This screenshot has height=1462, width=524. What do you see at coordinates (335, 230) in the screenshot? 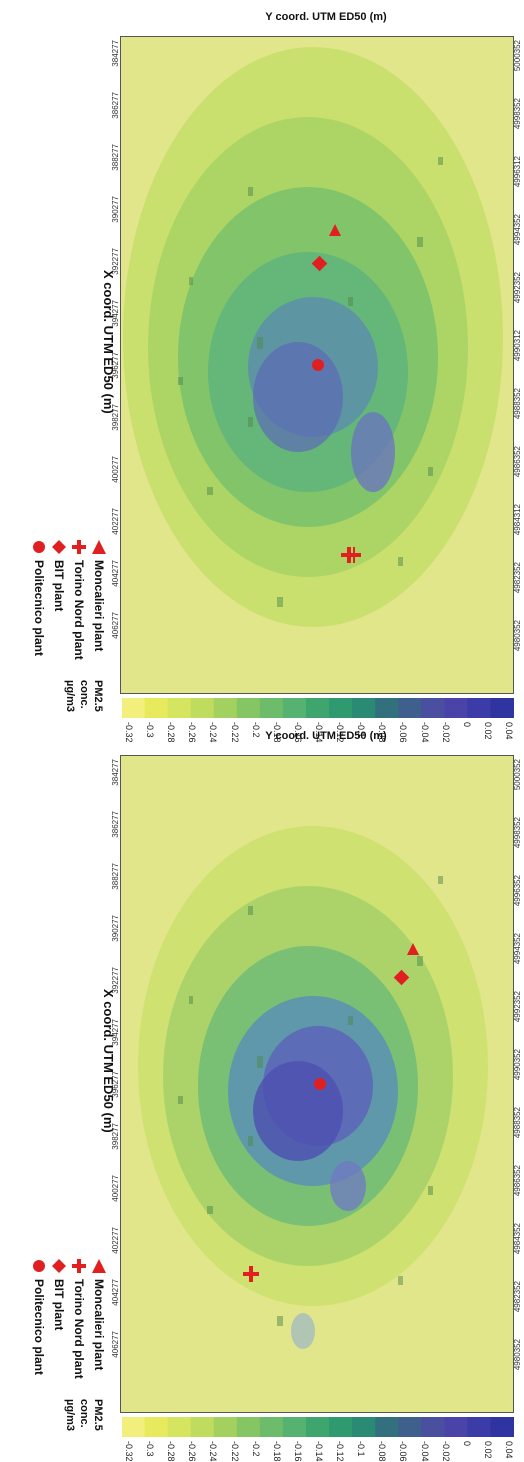
I see `moncalieri-plant-marker` at bounding box center [335, 230].